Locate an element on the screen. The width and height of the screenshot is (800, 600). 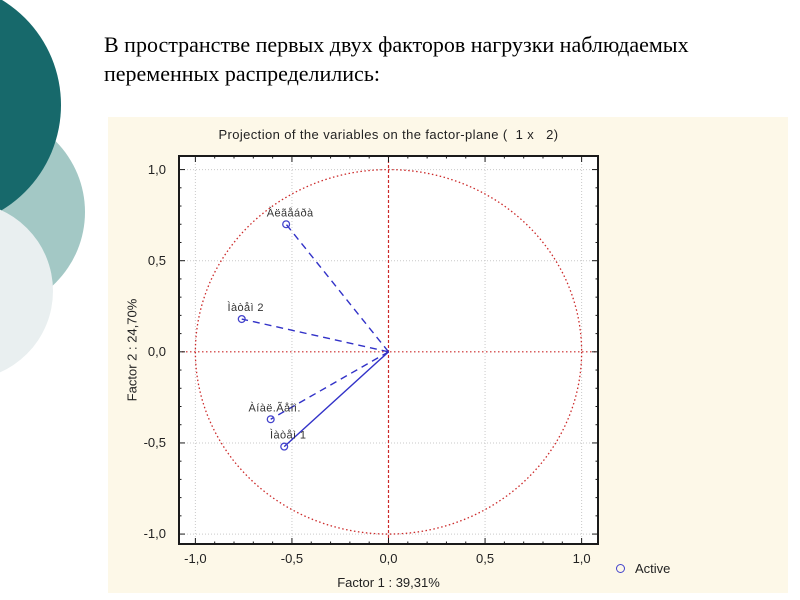
y-tick-label: 0,5 is located at coordinates (156, 260).